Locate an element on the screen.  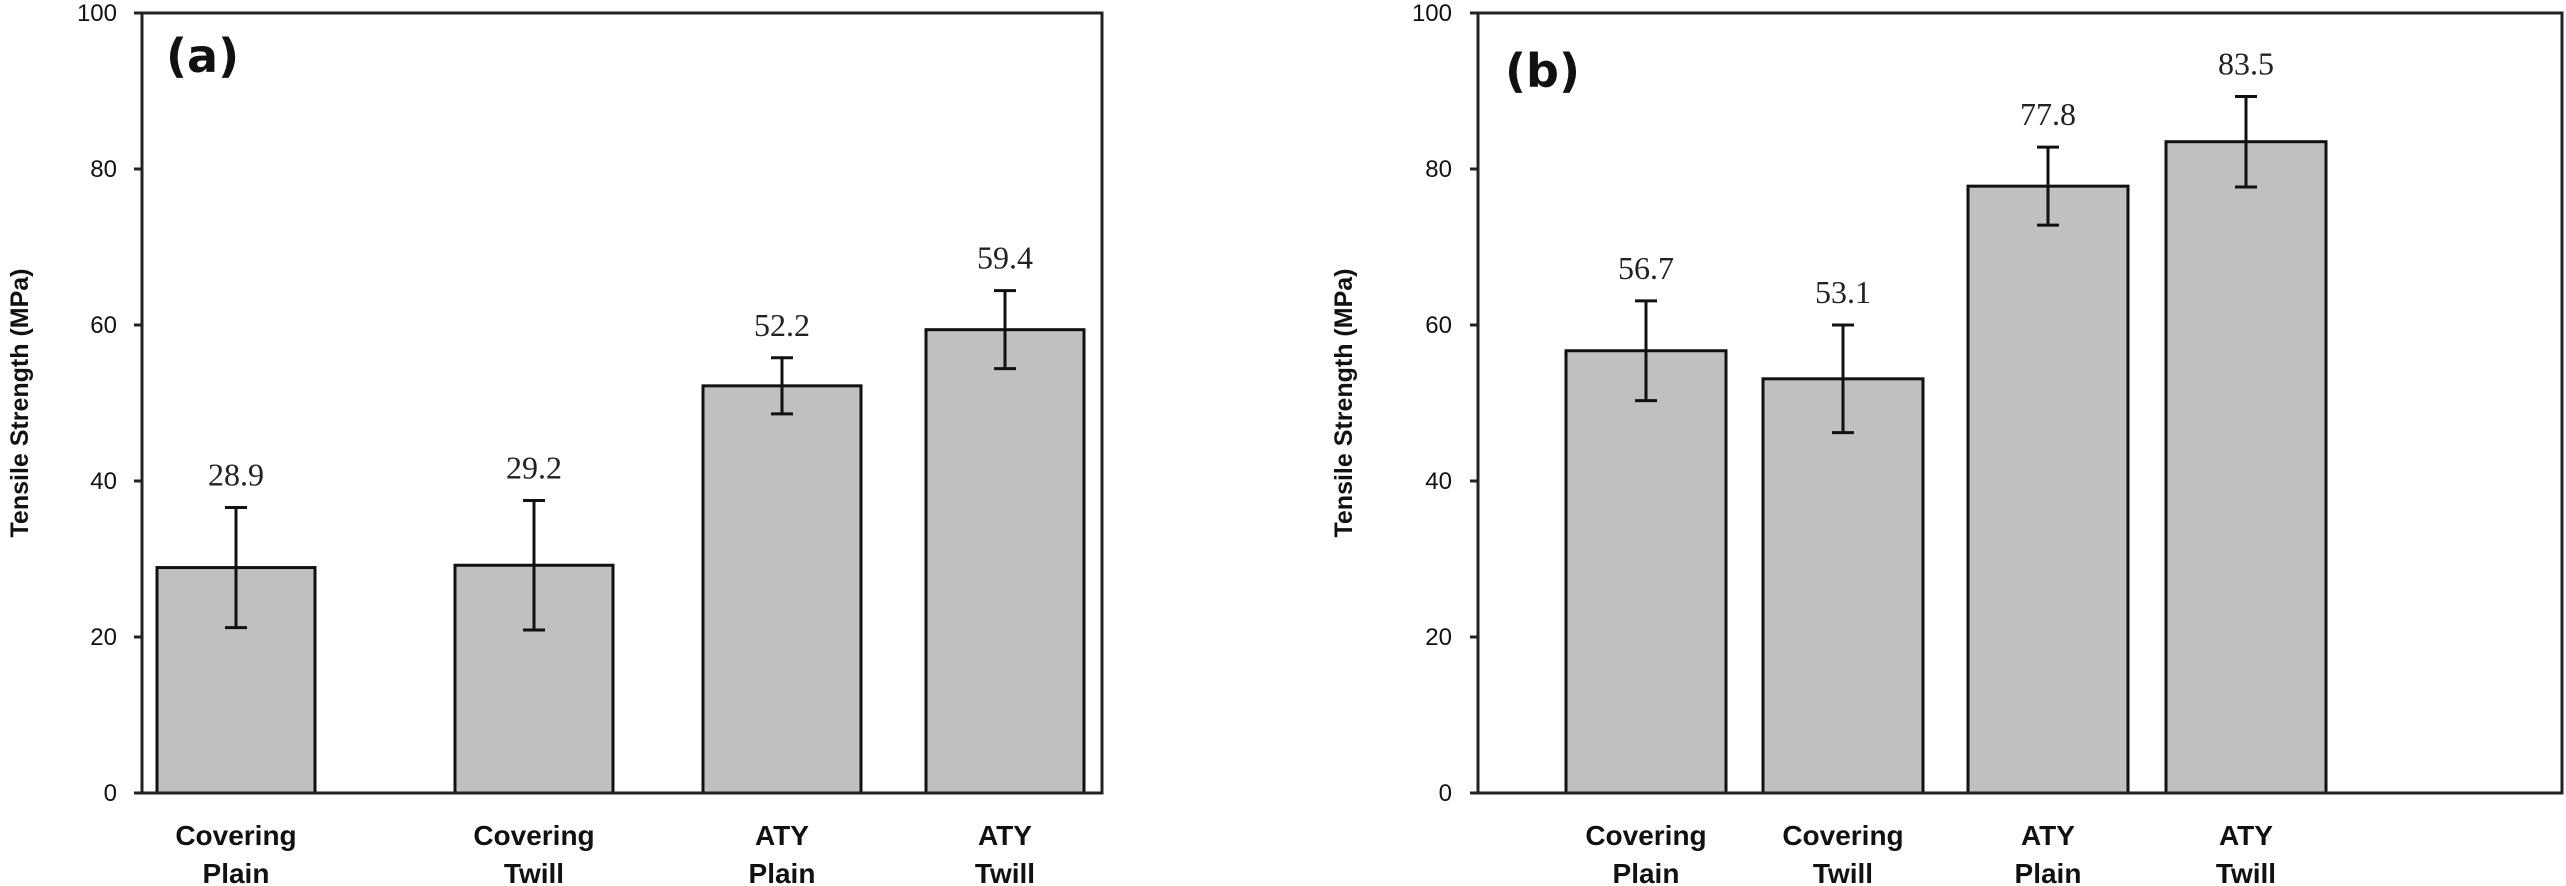
panel-label: (a) is located at coordinates (202, 56).